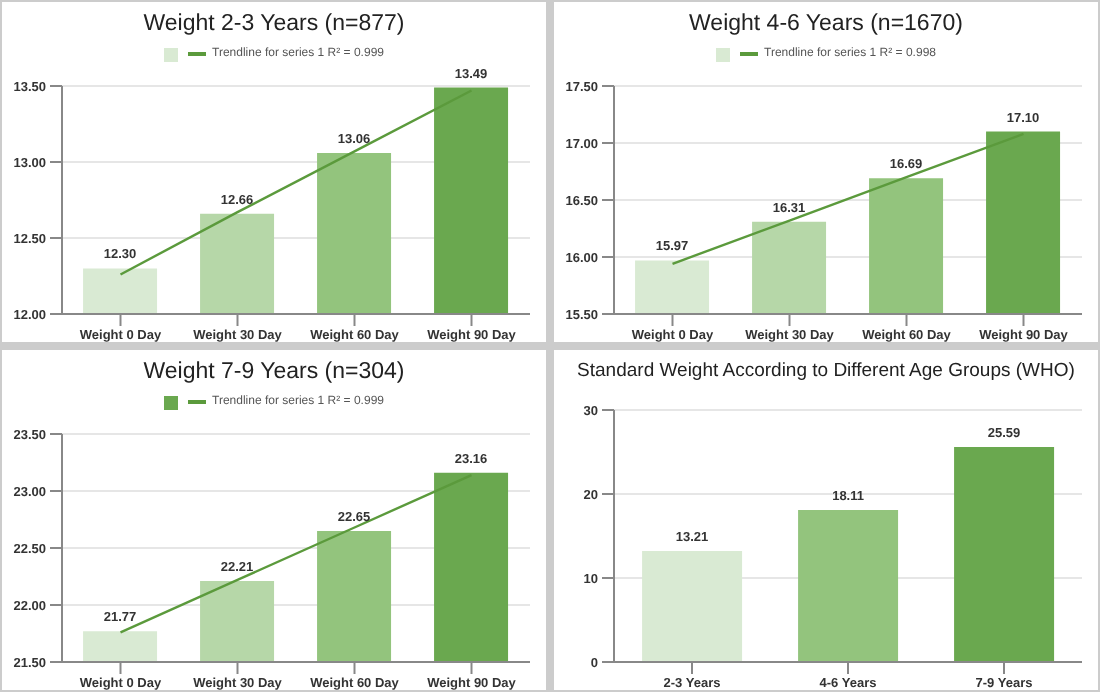 The width and height of the screenshot is (1108, 694). What do you see at coordinates (826, 372) in the screenshot?
I see `chart-title: Standard Weight According to Different Age Groups (WHO)` at bounding box center [826, 372].